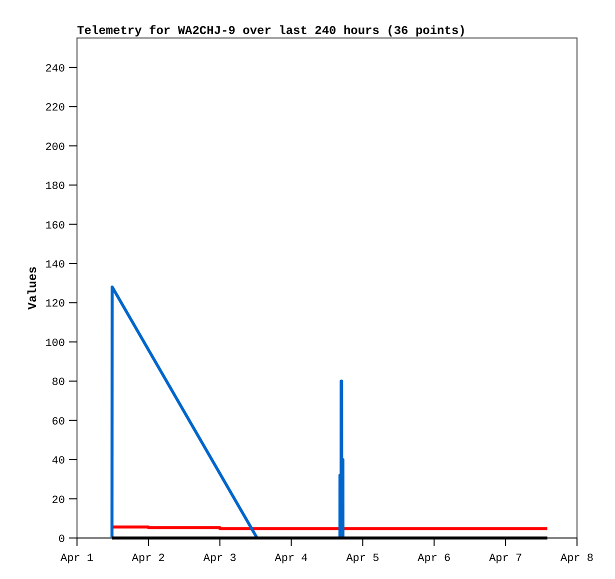  What do you see at coordinates (55, 344) in the screenshot?
I see `y-tick-label: 100` at bounding box center [55, 344].